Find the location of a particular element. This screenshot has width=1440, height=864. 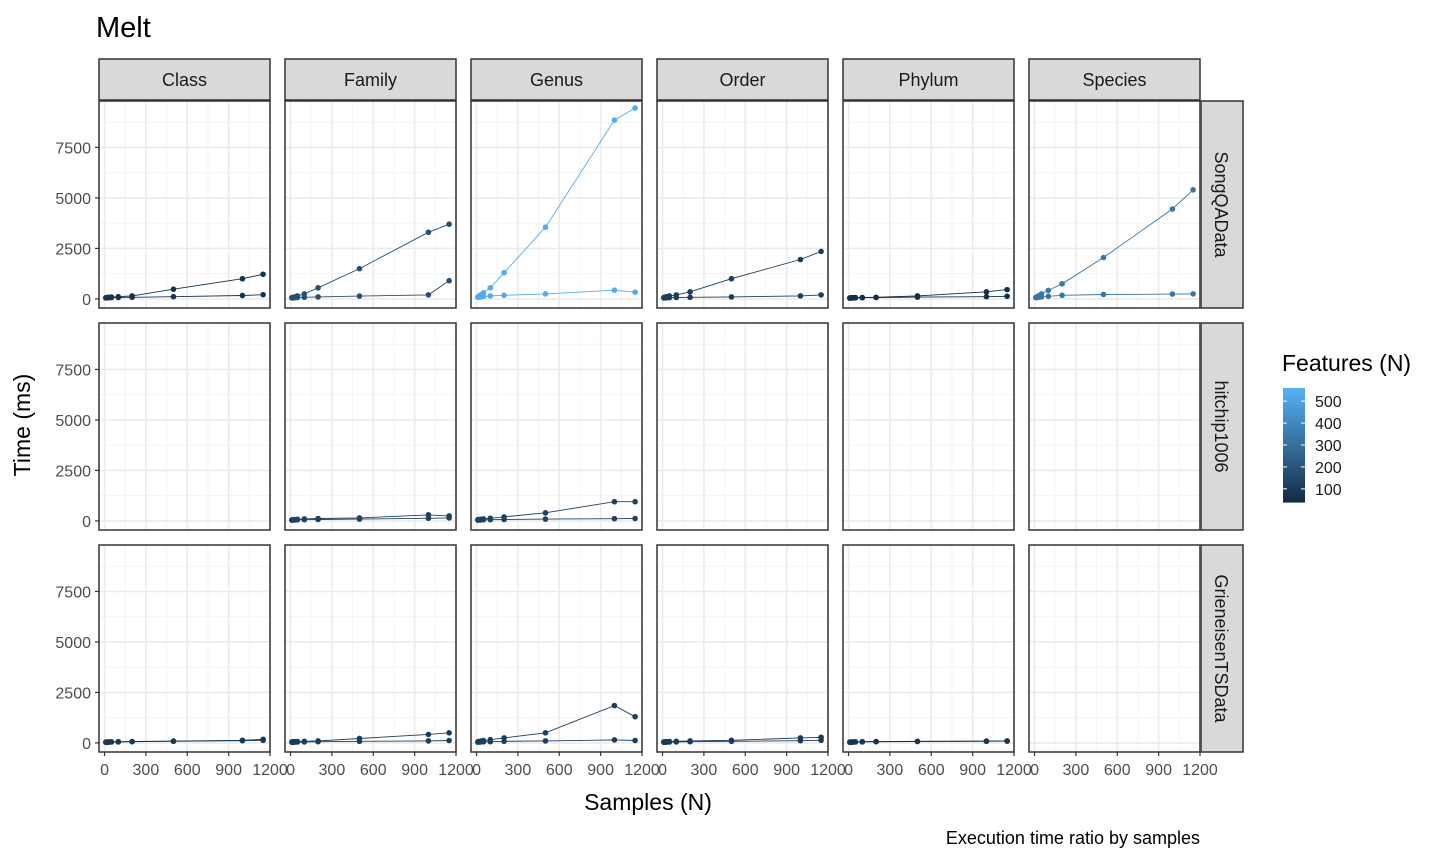

series-group-songqadata-species is located at coordinates (1114, 244).